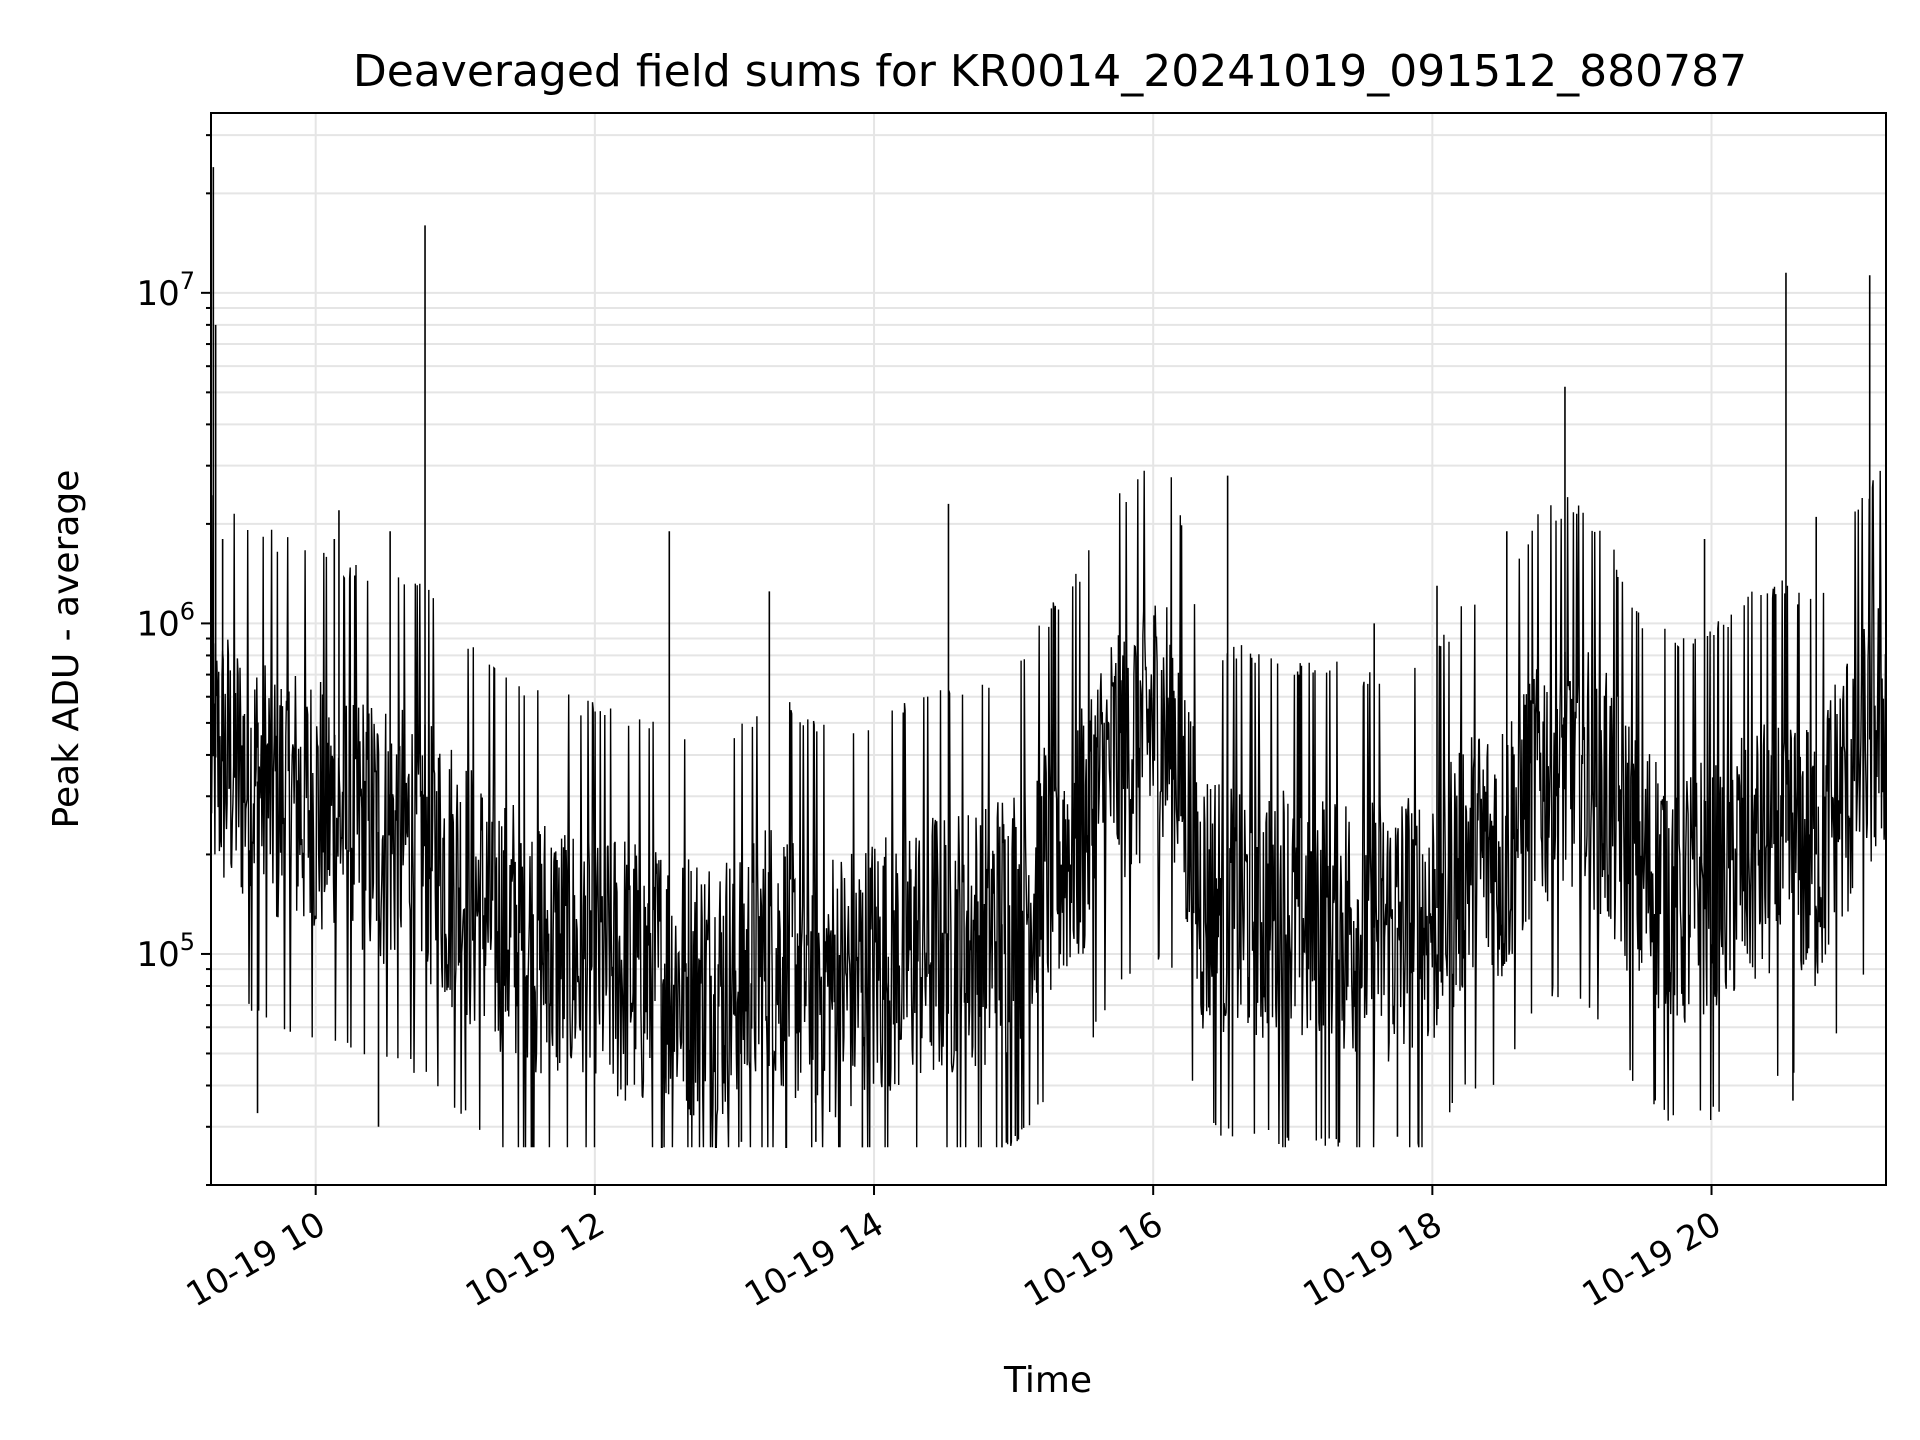 The width and height of the screenshot is (1920, 1440). Describe the element at coordinates (165, 951) in the screenshot. I see `y-tick-label: 10⁵` at that location.